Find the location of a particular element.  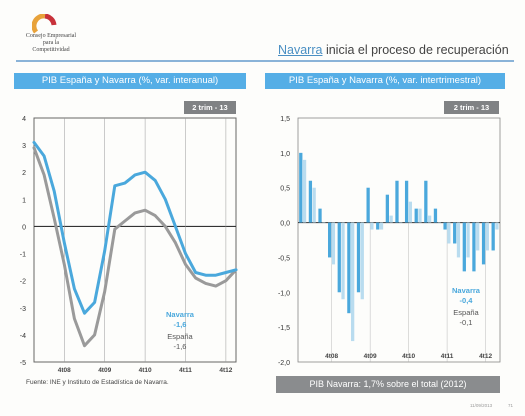

left-y-tick-label: -3 is located at coordinates (23, 309).